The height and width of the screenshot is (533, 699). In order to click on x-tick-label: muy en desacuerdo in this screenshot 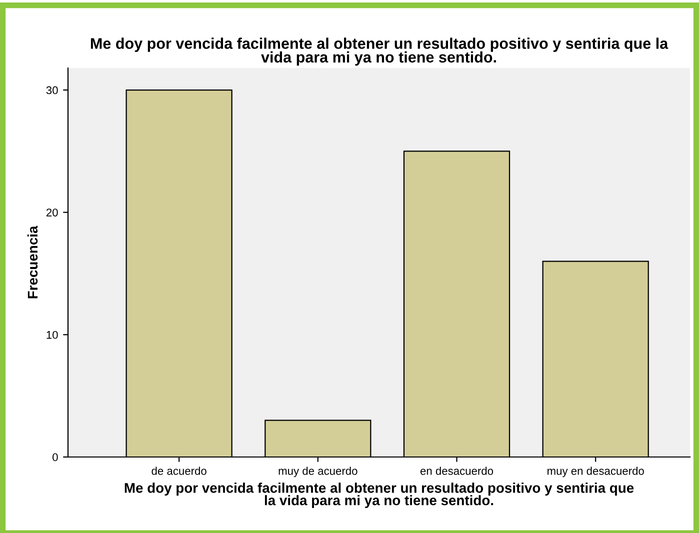, I will do `click(596, 472)`.